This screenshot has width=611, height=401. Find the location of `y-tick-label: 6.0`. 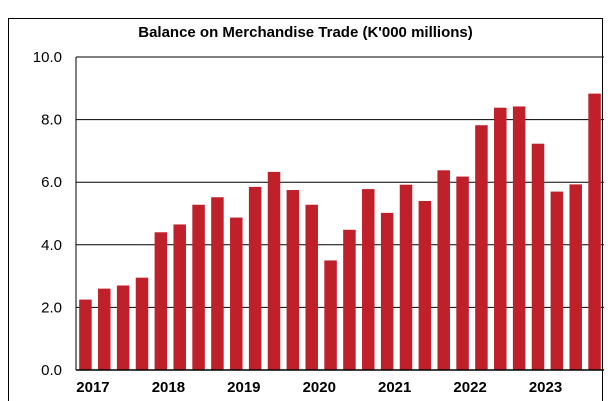

y-tick-label: 6.0 is located at coordinates (51, 182).